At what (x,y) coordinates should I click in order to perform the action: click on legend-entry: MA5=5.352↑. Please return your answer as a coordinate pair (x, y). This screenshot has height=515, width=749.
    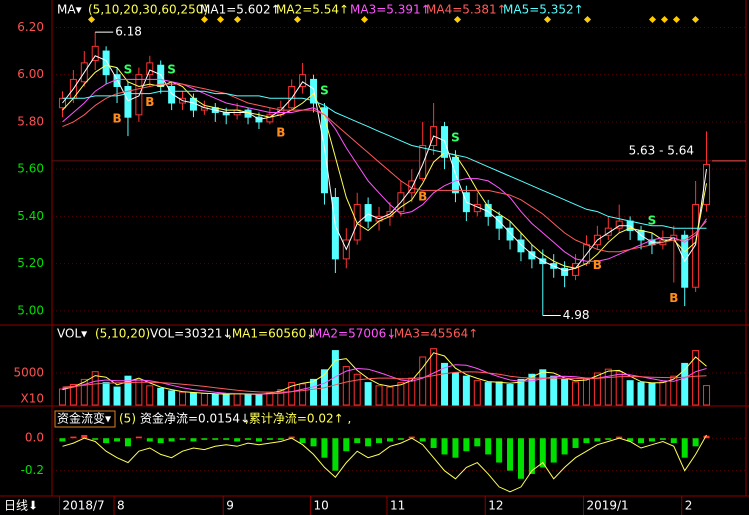
    Looking at the image, I should click on (543, 10).